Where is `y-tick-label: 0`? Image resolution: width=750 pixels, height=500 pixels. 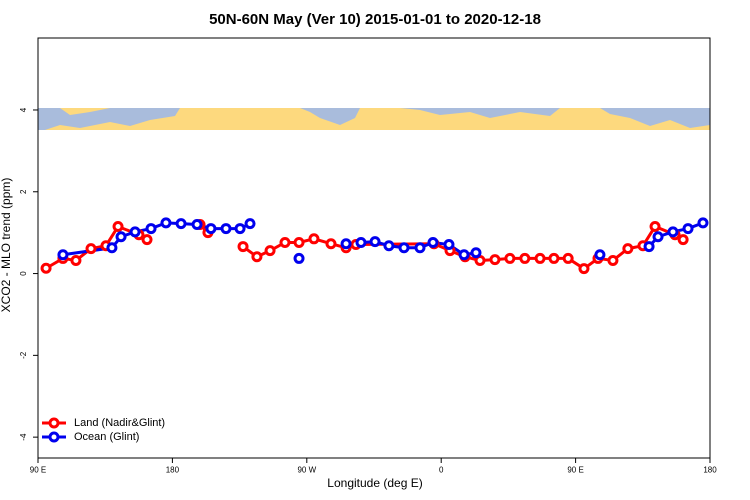 y-tick-label: 0 is located at coordinates (23, 273).